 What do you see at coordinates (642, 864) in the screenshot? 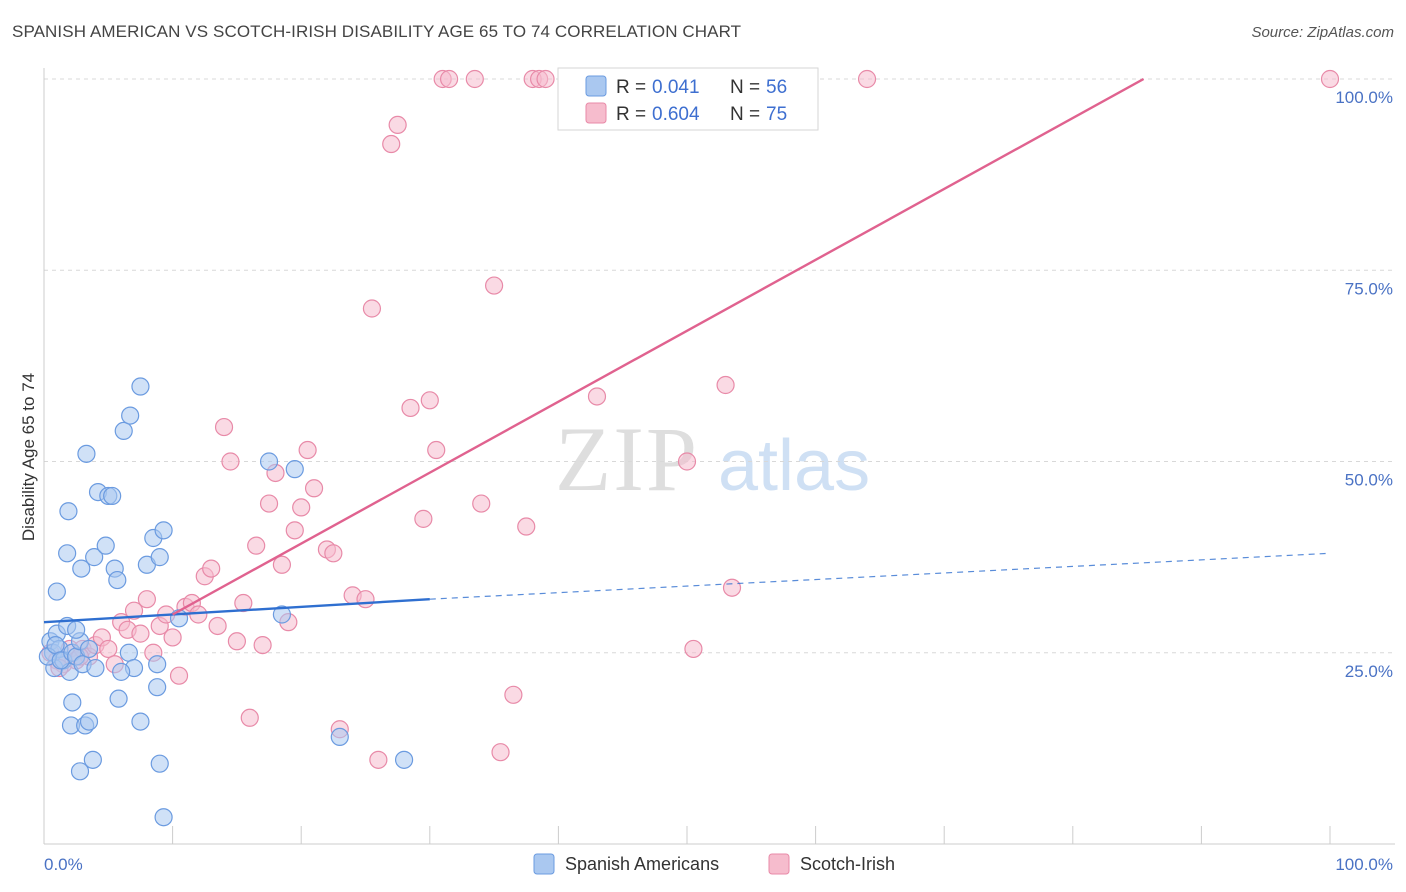
I see `bottom-legend-label-blue: Spanish Americans` at bounding box center [642, 864].